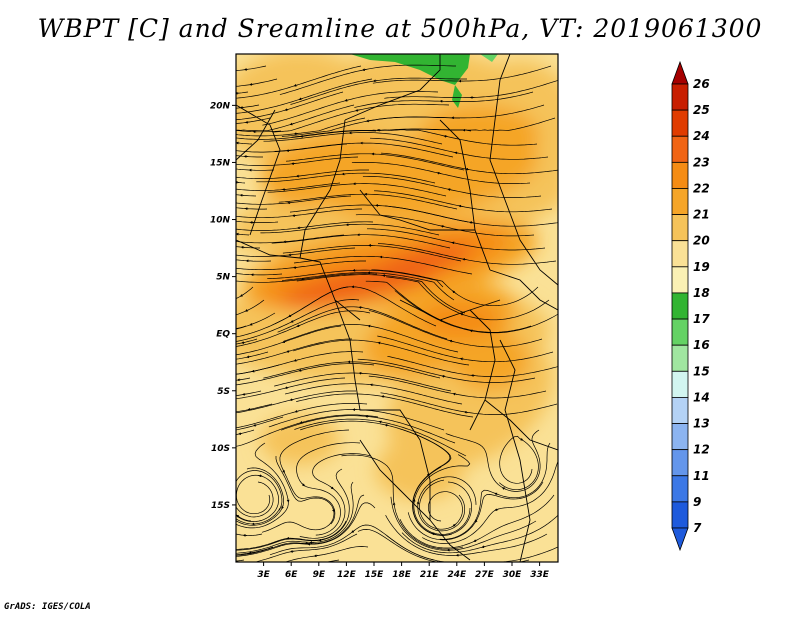  I want to click on colorbar-label: 20, so click(701, 241).